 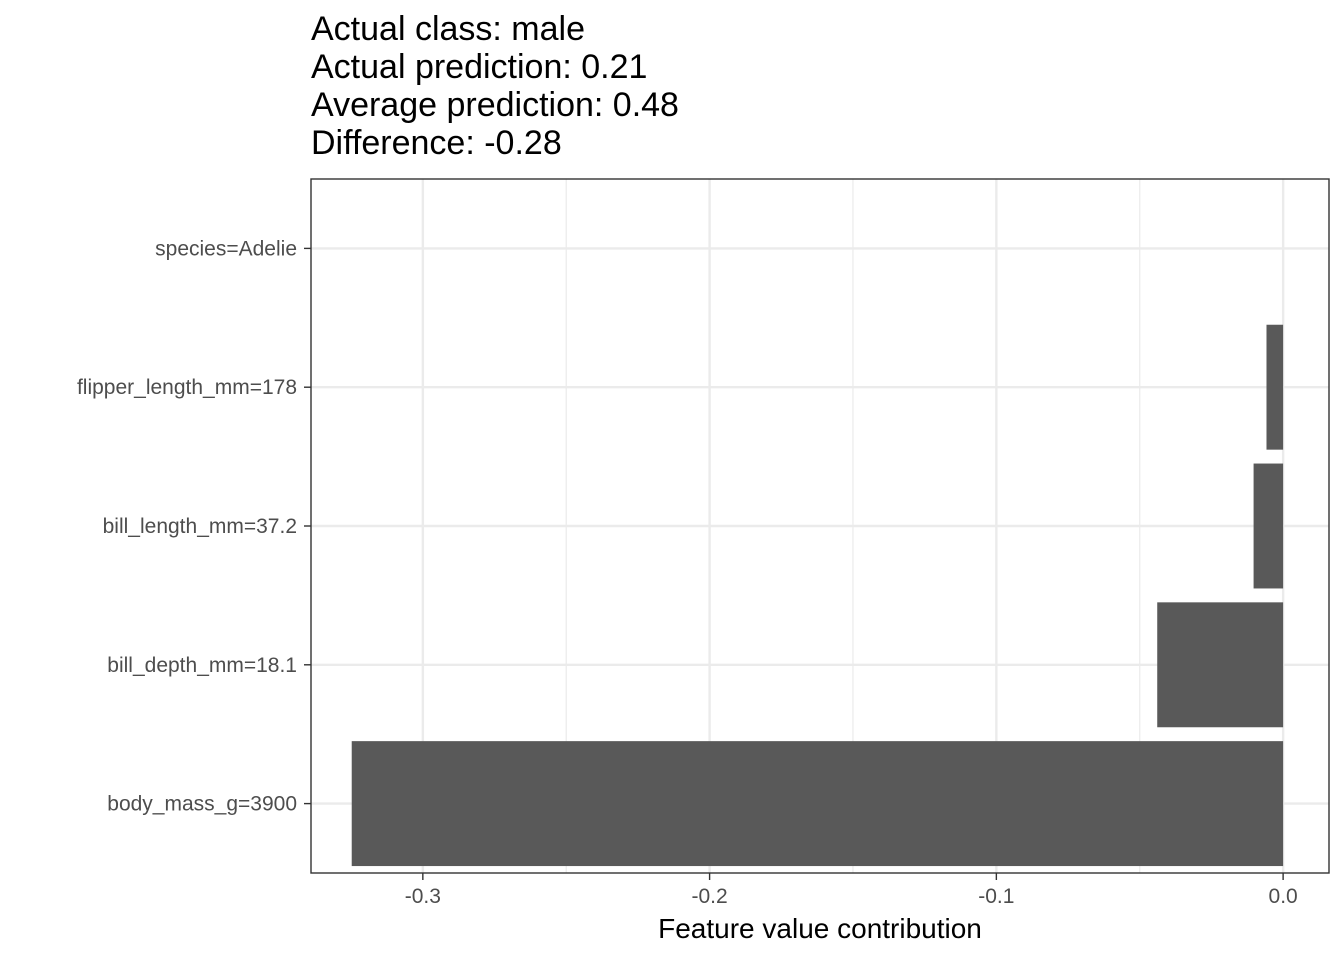 I want to click on x-axis: -0.3 -0.2 -0.1 0.0, so click(x=851, y=890).